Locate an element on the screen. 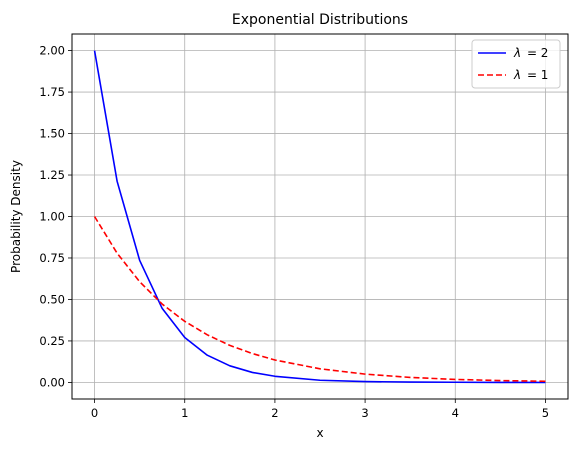 The width and height of the screenshot is (576, 453). x-tick-label: 4 is located at coordinates (455, 413).